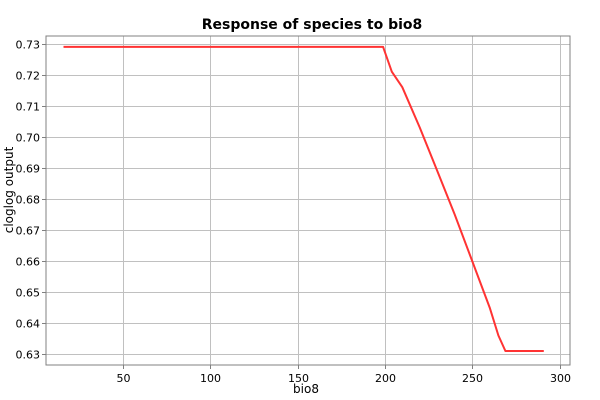  What do you see at coordinates (472, 378) in the screenshot?
I see `x-tick-label: 250` at bounding box center [472, 378].